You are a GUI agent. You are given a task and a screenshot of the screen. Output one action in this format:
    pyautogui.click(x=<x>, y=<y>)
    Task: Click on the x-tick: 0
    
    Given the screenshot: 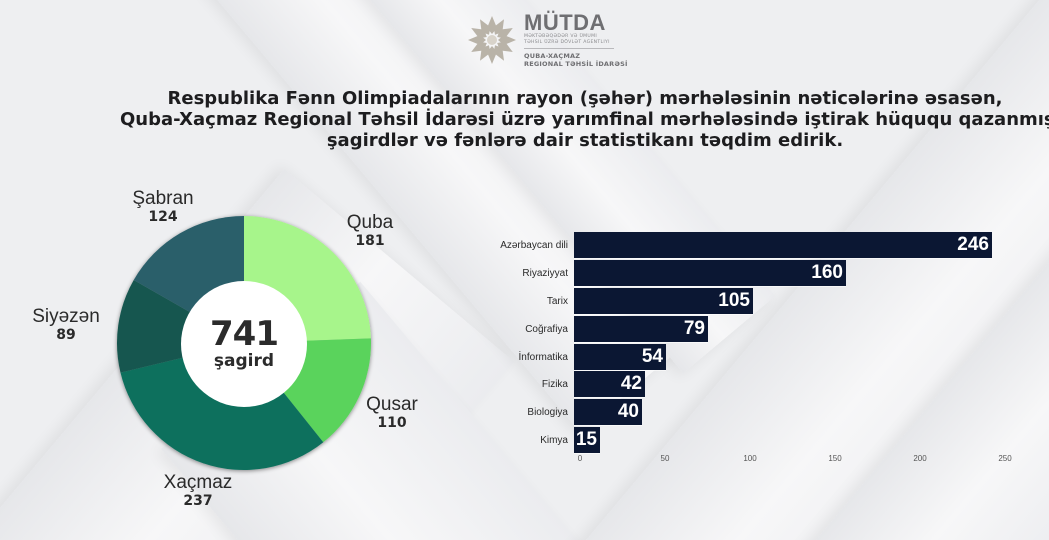 What is the action you would take?
    pyautogui.click(x=580, y=458)
    